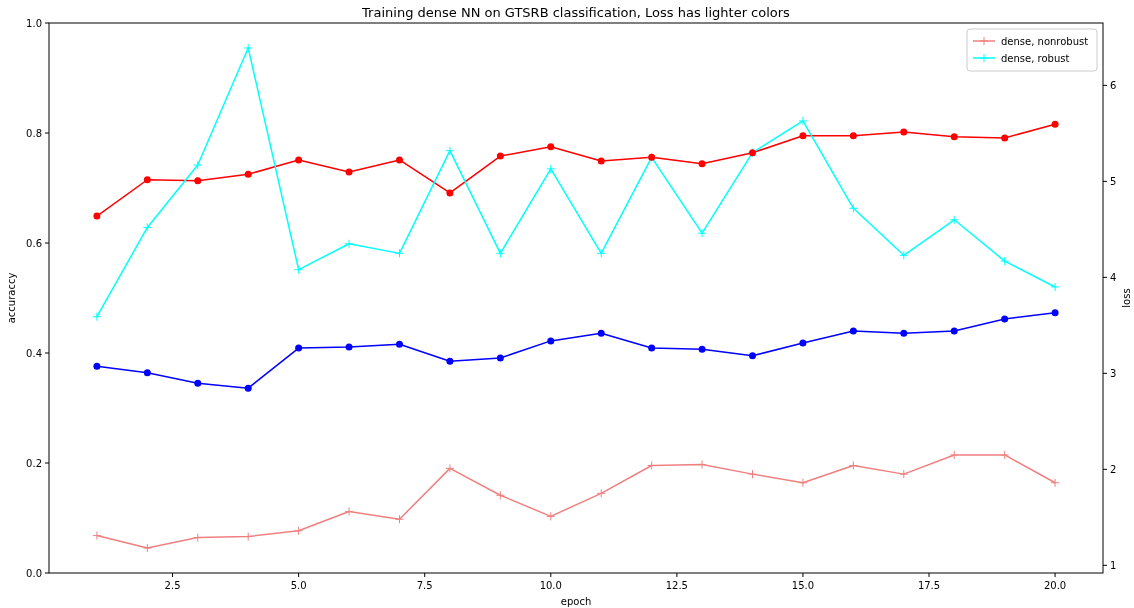 The image size is (1134, 608). What do you see at coordinates (34, 353) in the screenshot?
I see `y-tick-label: 0.4` at bounding box center [34, 353].